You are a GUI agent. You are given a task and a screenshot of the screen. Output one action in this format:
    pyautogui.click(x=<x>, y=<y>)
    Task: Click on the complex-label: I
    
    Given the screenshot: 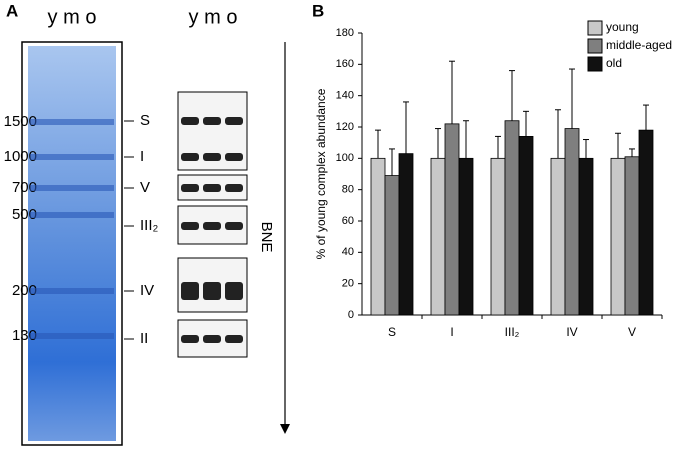 What is the action you would take?
    pyautogui.click(x=142, y=156)
    